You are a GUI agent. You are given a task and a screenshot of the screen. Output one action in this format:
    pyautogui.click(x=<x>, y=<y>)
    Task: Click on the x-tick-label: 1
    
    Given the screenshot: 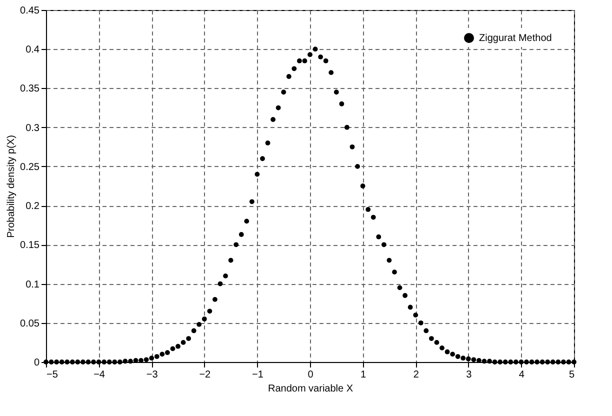 What is the action you would take?
    pyautogui.click(x=363, y=375)
    